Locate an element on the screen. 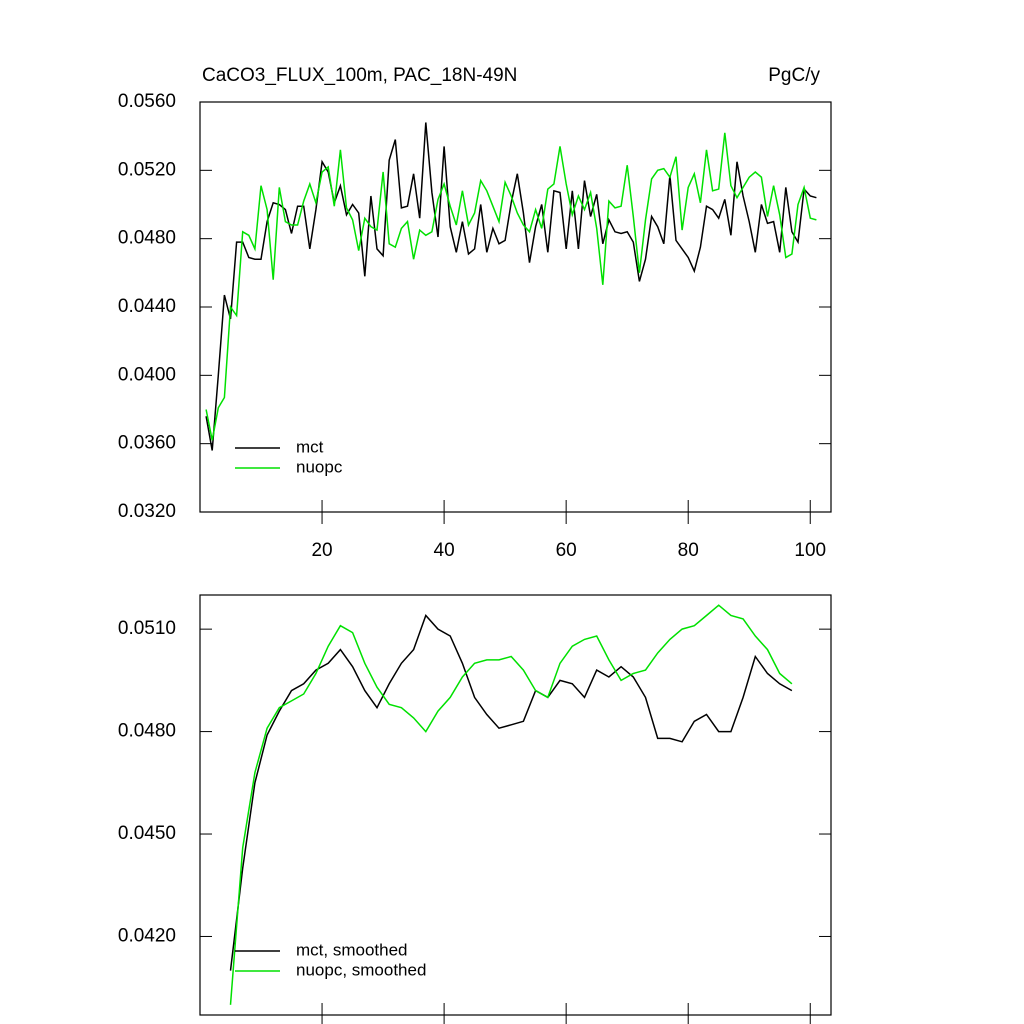  x-tick-label: 60 is located at coordinates (566, 550).